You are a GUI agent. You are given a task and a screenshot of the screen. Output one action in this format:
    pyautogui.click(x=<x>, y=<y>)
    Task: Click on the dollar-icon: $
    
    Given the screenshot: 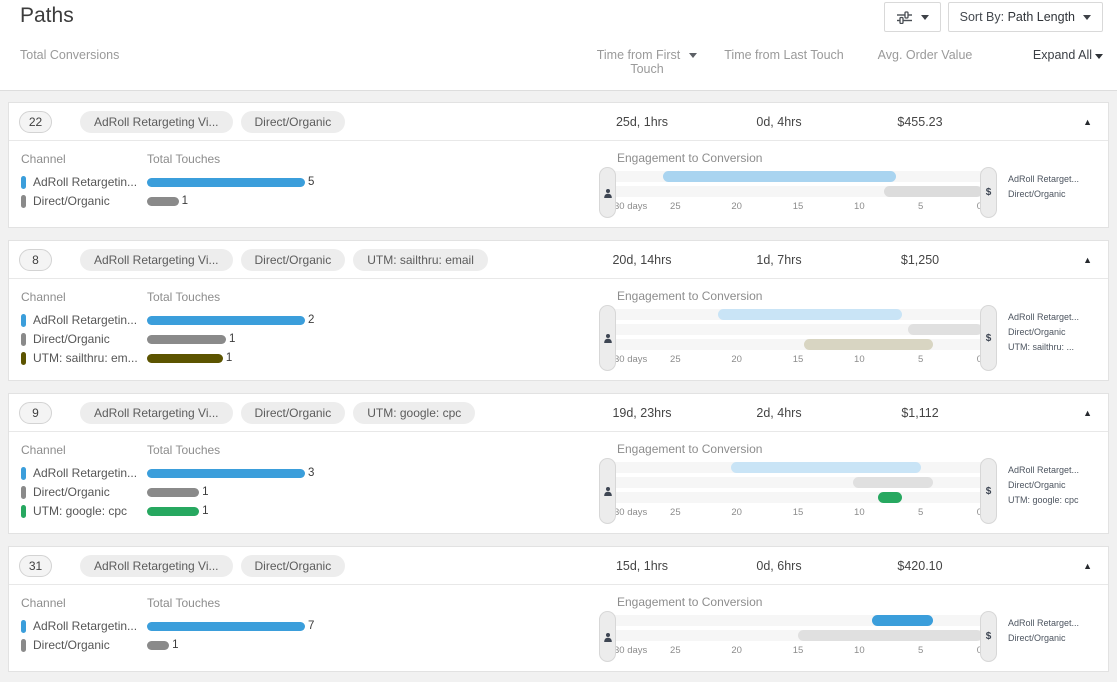 What is the action you would take?
    pyautogui.click(x=988, y=338)
    